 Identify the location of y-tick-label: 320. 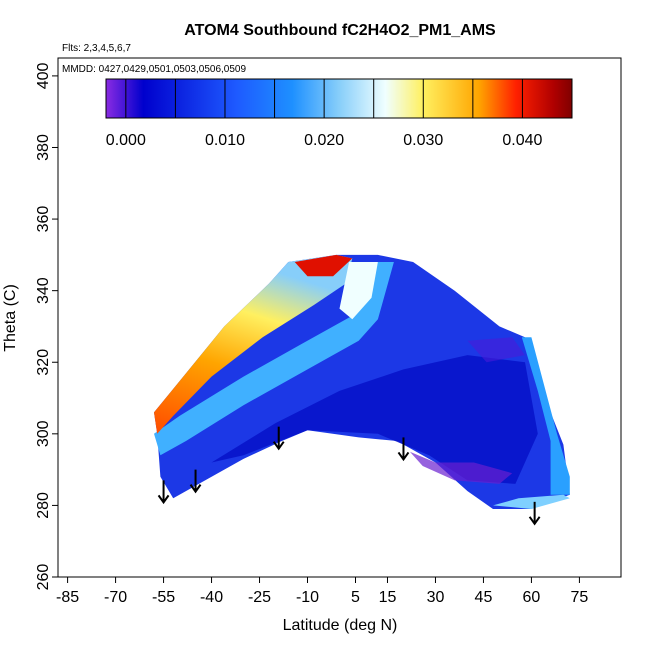
(43, 362).